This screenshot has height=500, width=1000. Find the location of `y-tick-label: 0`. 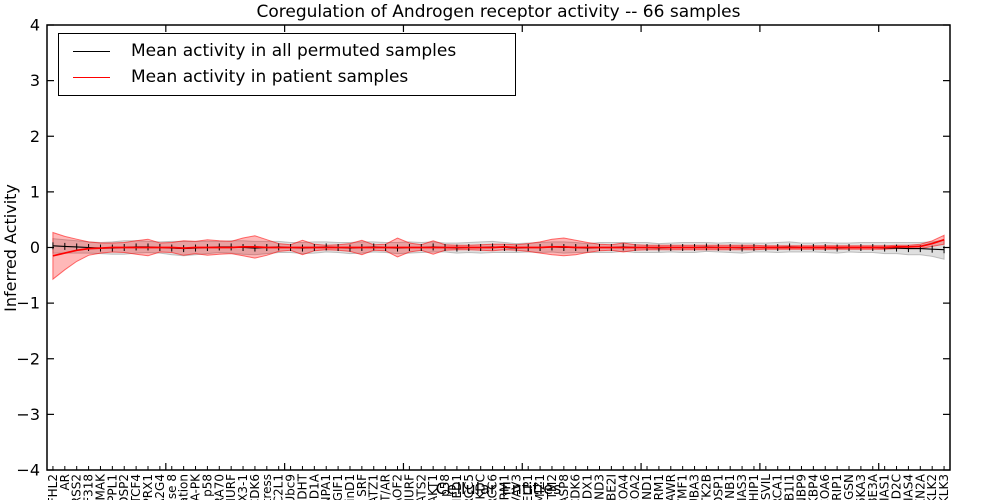

y-tick-label: 0 is located at coordinates (35, 247).